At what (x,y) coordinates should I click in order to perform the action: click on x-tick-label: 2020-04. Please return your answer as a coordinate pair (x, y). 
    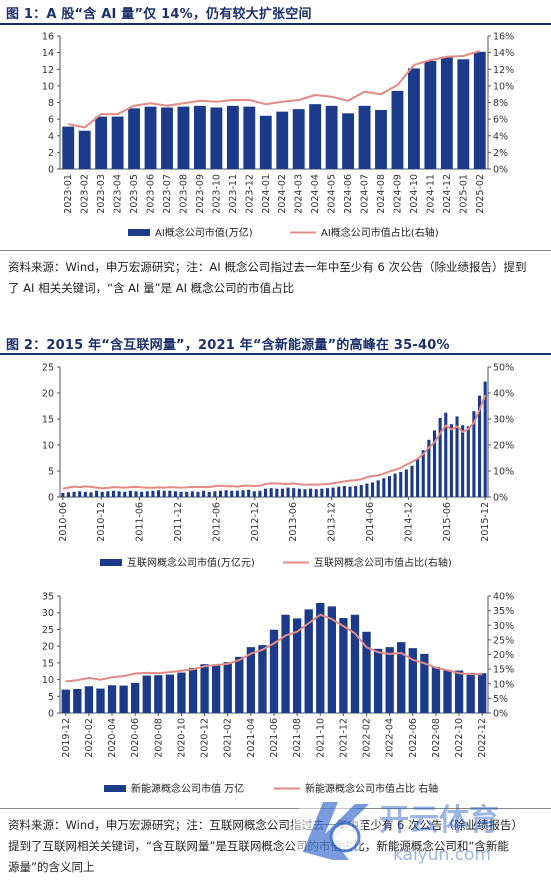
    Looking at the image, I should click on (112, 738).